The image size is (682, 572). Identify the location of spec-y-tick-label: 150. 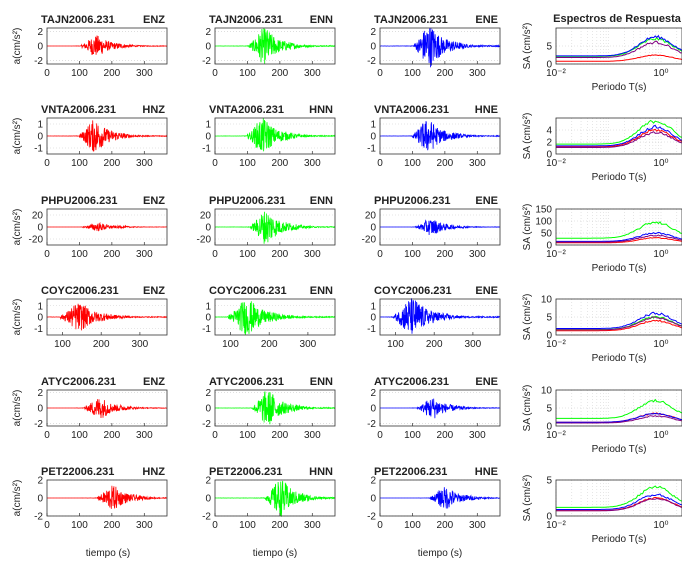
(543, 210).